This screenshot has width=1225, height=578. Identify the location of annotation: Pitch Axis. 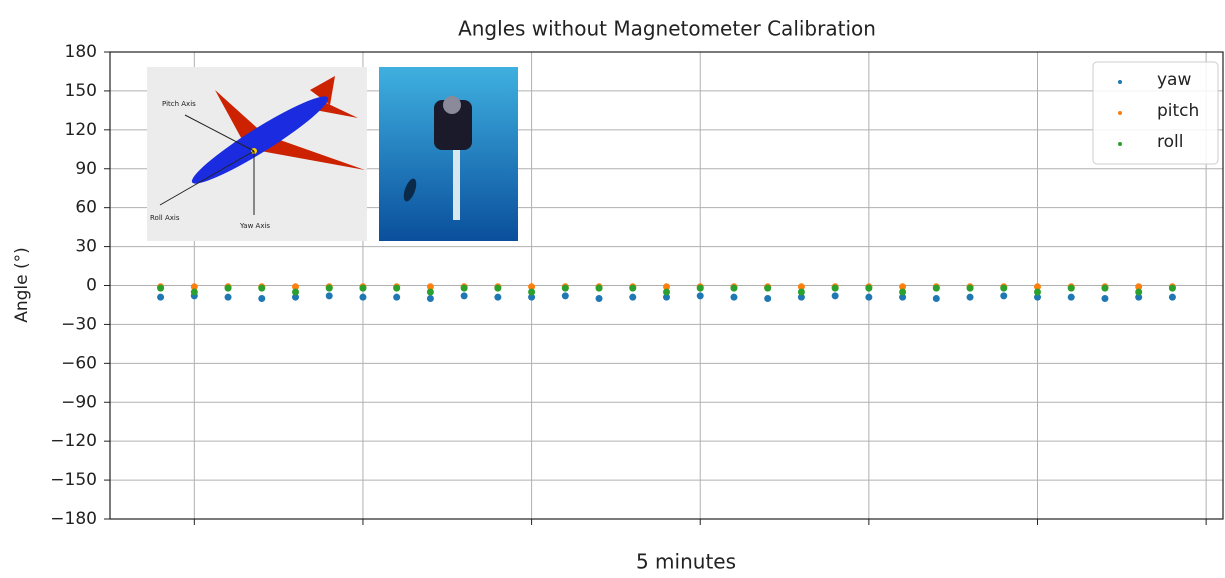
(179, 104).